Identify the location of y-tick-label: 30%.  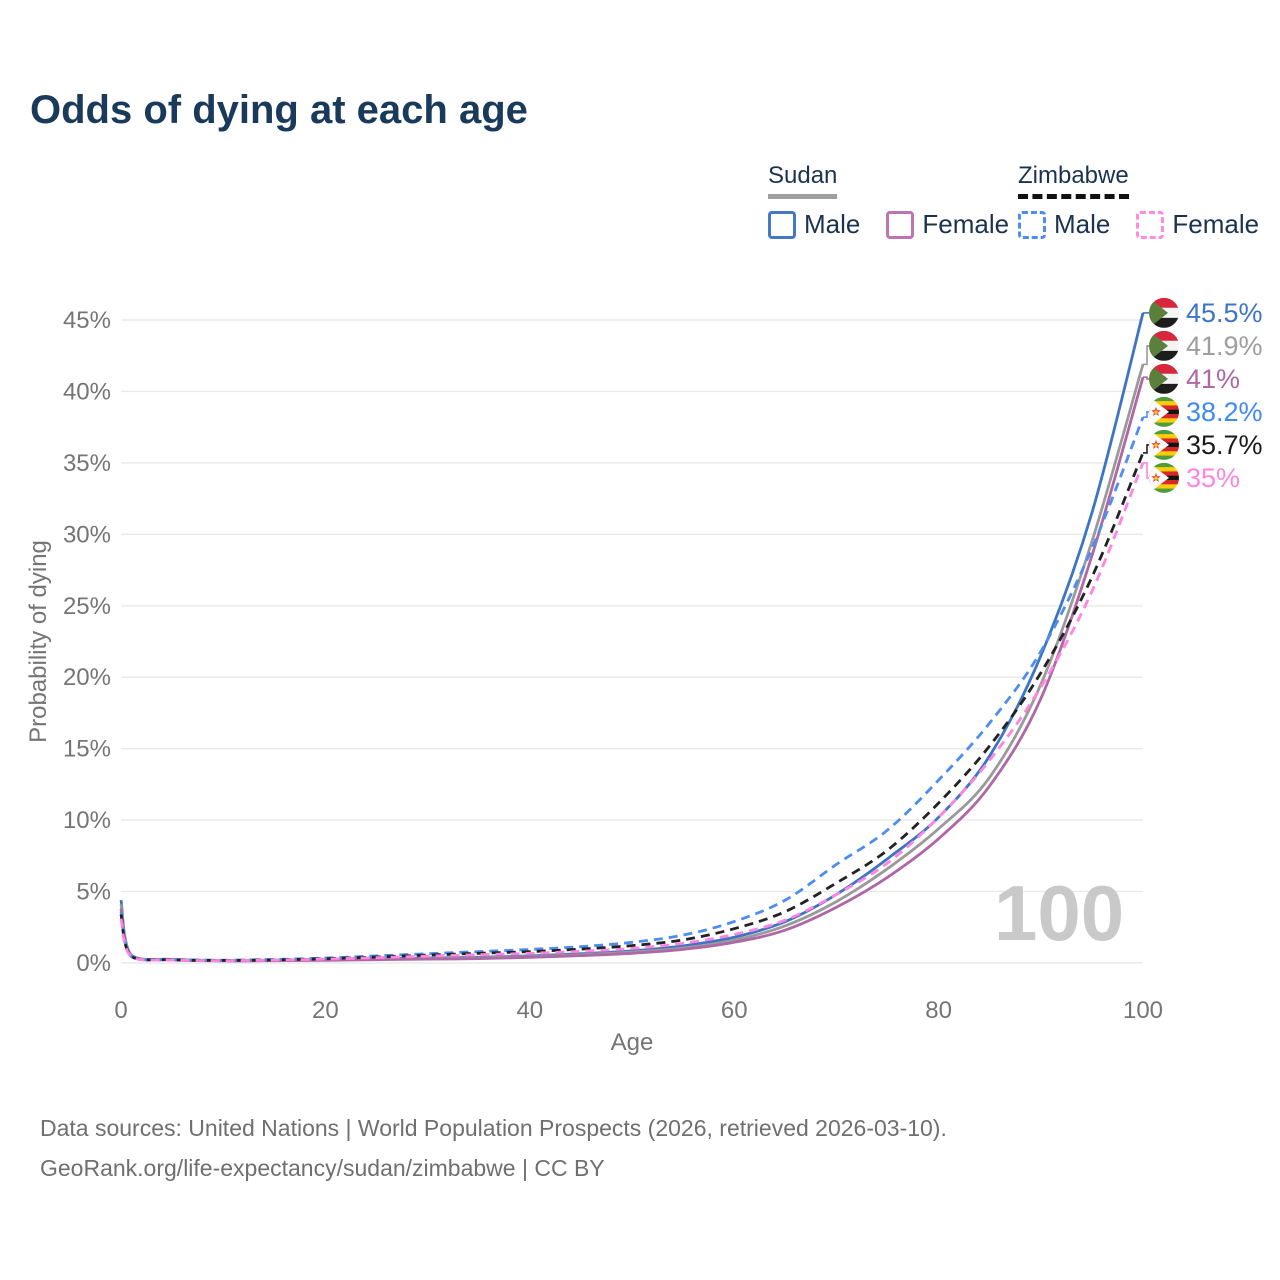
(87, 534).